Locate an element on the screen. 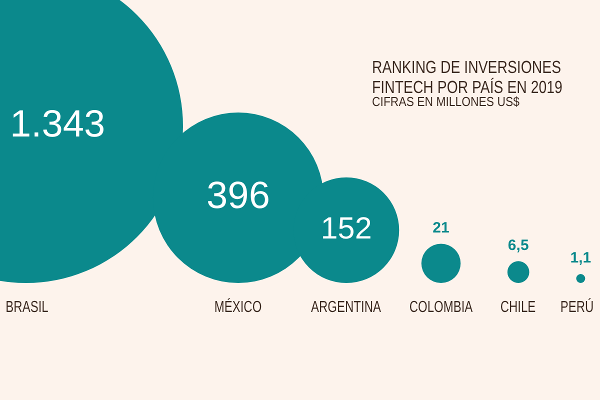 This screenshot has width=600, height=400. data-label: 1,1 is located at coordinates (581, 258).